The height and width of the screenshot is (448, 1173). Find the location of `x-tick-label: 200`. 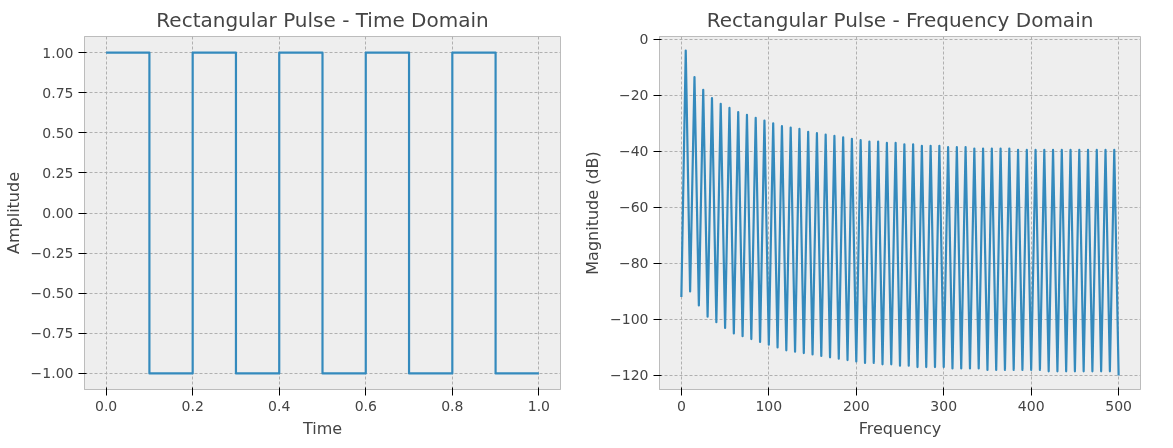

x-tick-label: 200 is located at coordinates (856, 405).